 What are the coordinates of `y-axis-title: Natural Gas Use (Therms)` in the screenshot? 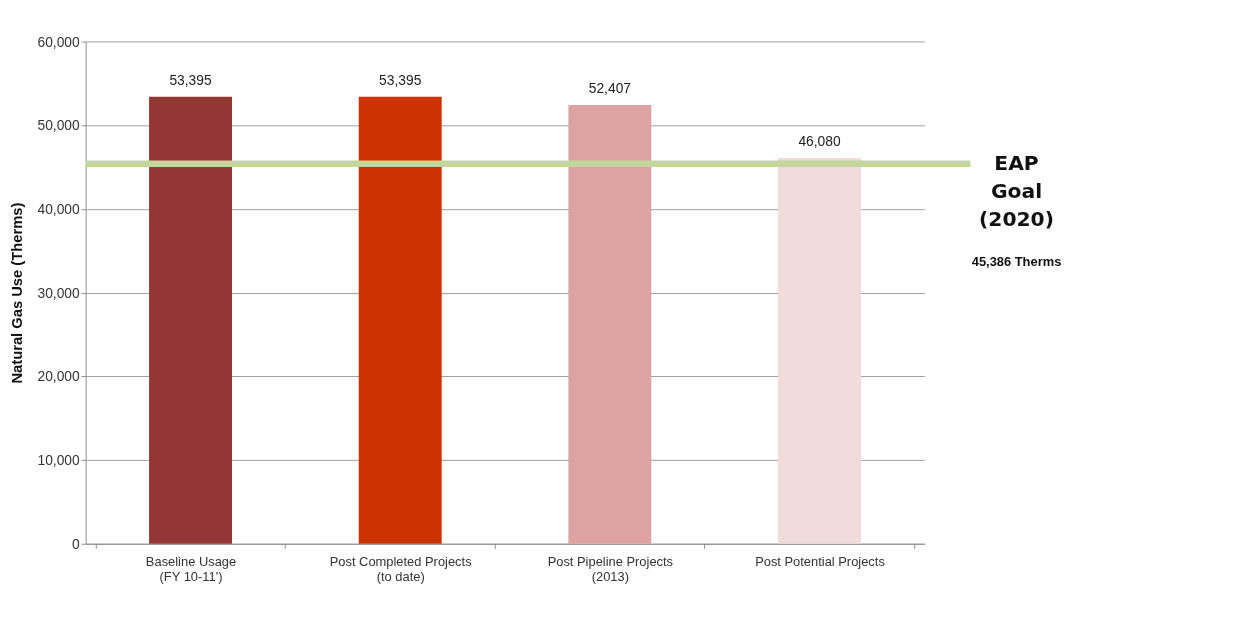 It's located at (16, 293).